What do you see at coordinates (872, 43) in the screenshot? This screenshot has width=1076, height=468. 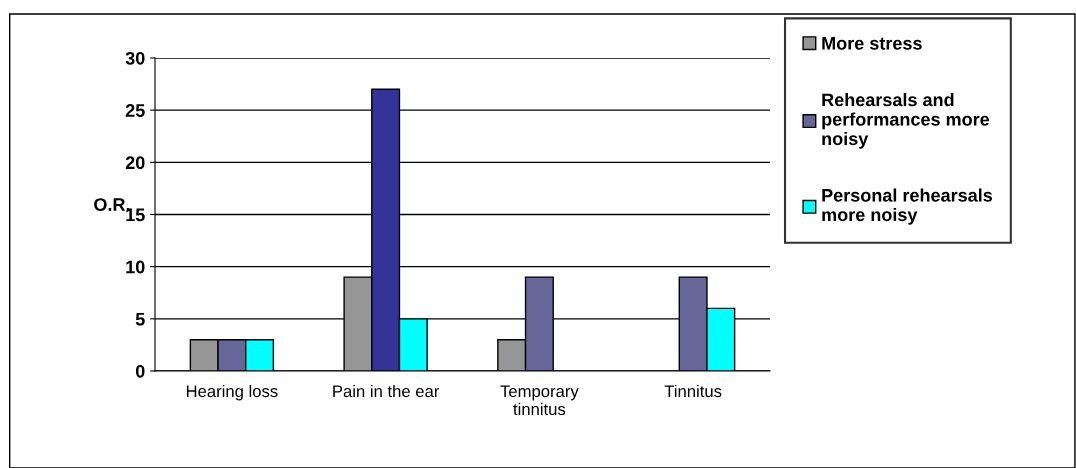 I see `legend-label: More stress` at bounding box center [872, 43].